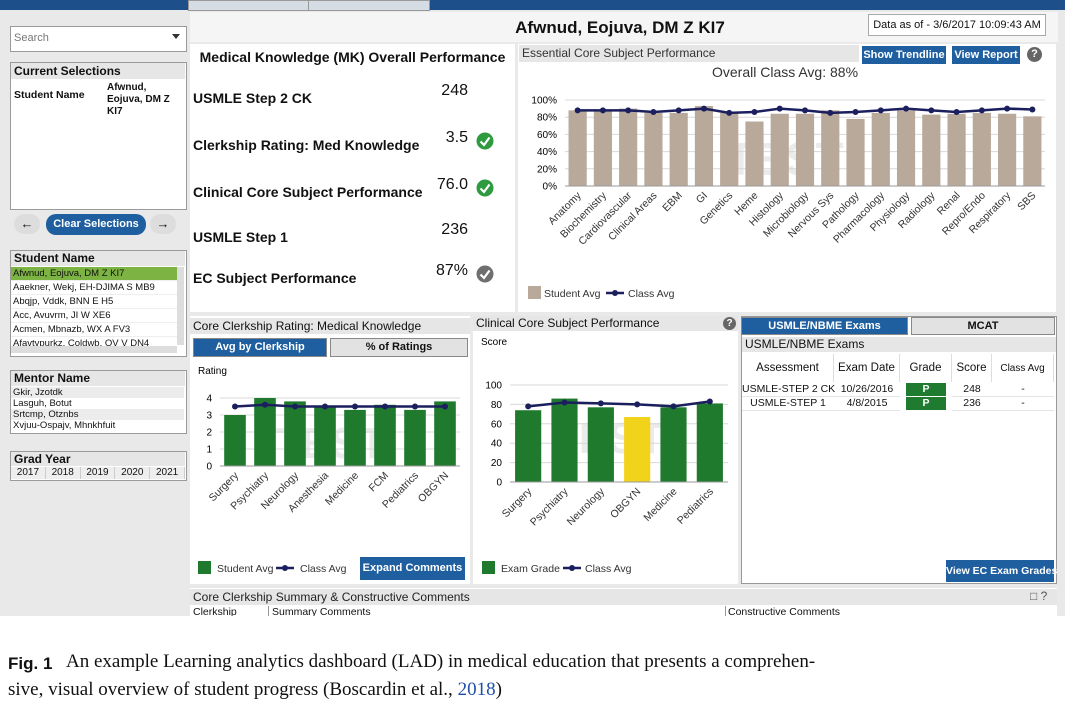 The image size is (1065, 713). What do you see at coordinates (94, 302) in the screenshot?
I see `list-item: Abqjp, Vddk, BNN E H5` at bounding box center [94, 302].